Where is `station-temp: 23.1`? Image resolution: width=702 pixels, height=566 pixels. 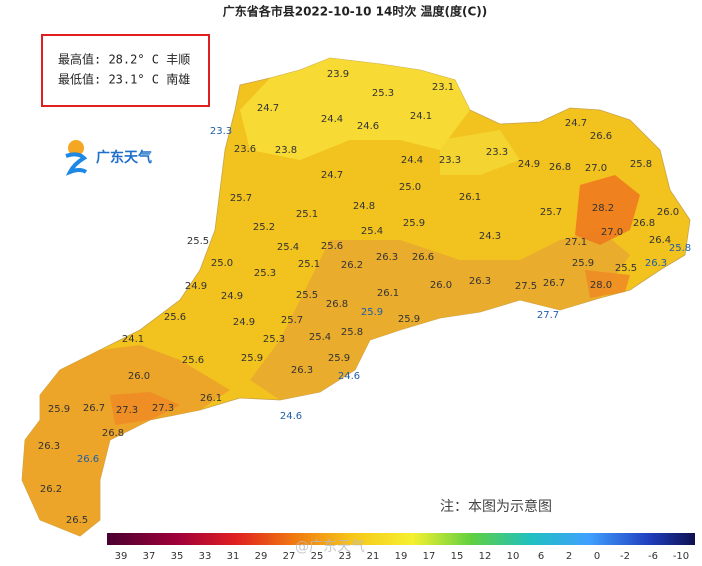
station-temp: 23.1 is located at coordinates (443, 87).